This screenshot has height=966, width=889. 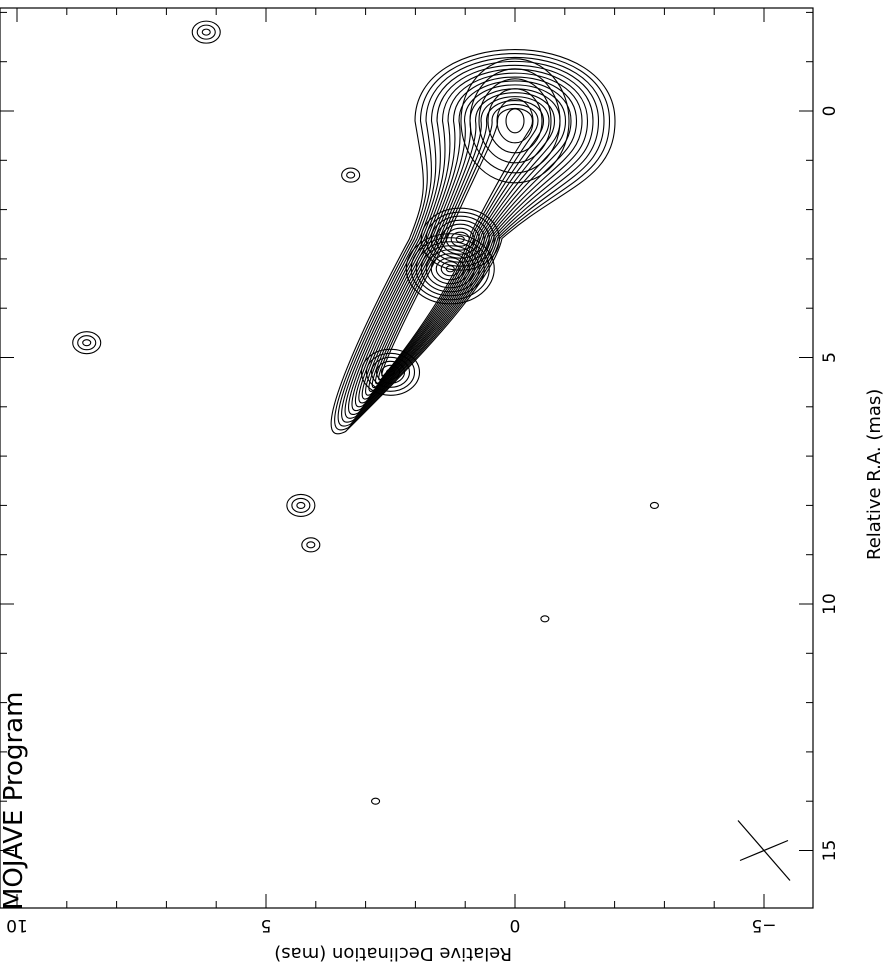 I want to click on knot-1-contour, so click(x=460, y=239).